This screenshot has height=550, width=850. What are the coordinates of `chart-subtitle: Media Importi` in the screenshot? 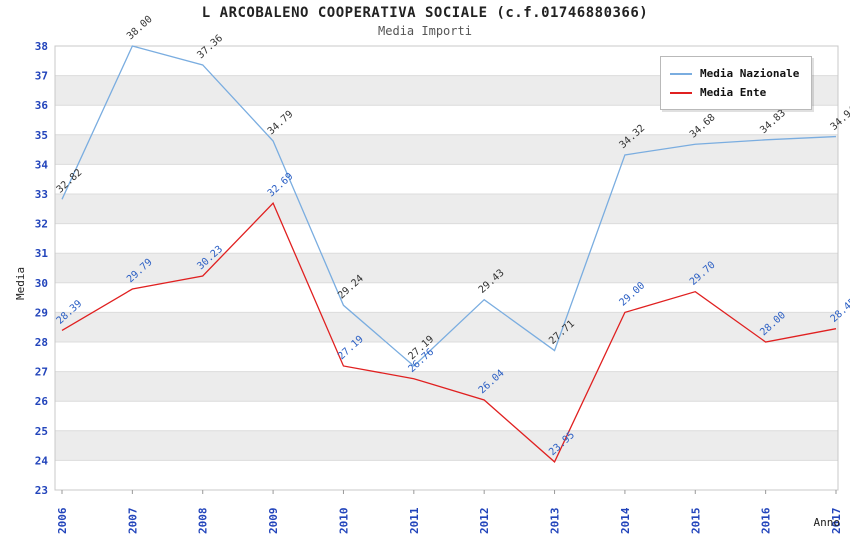 It's located at (425, 31).